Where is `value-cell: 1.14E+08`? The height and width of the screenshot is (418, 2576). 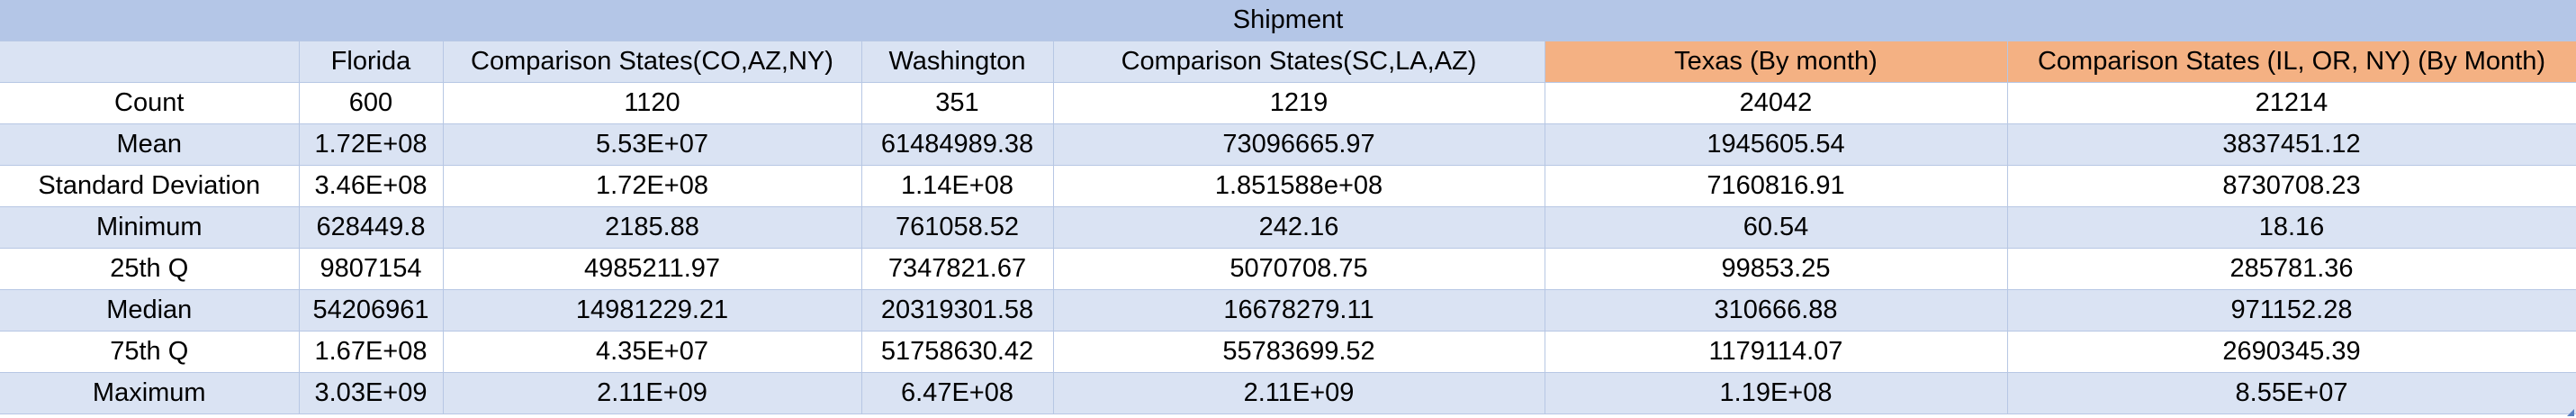 value-cell: 1.14E+08 is located at coordinates (957, 186).